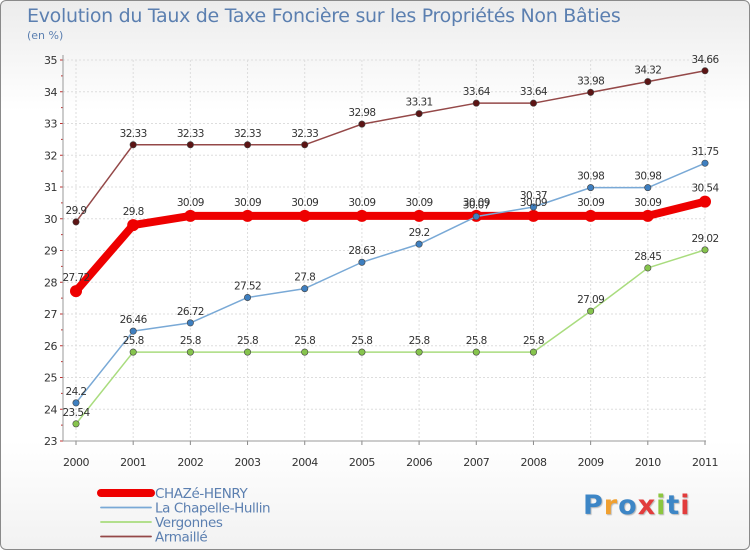 Image resolution: width=750 pixels, height=550 pixels. Describe the element at coordinates (133, 225) in the screenshot. I see `point-chaz-henry-2001` at that location.